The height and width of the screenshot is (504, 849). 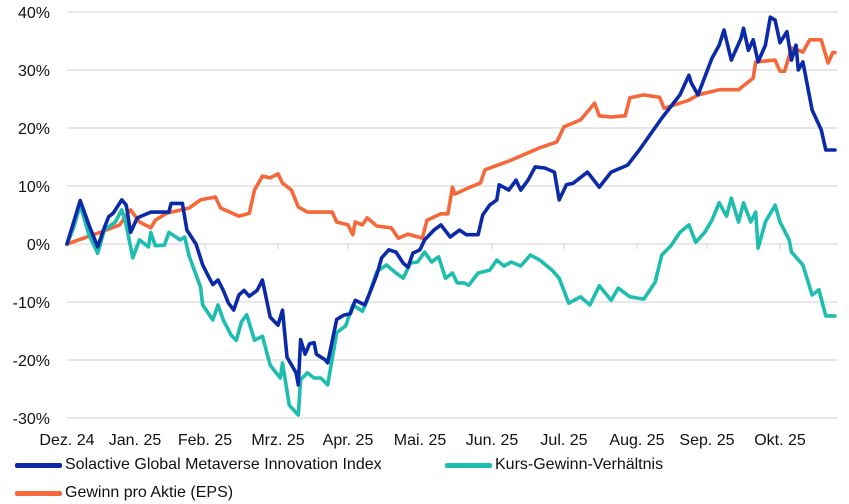 I want to click on x-tick-label: Jun. 25, so click(x=492, y=440).